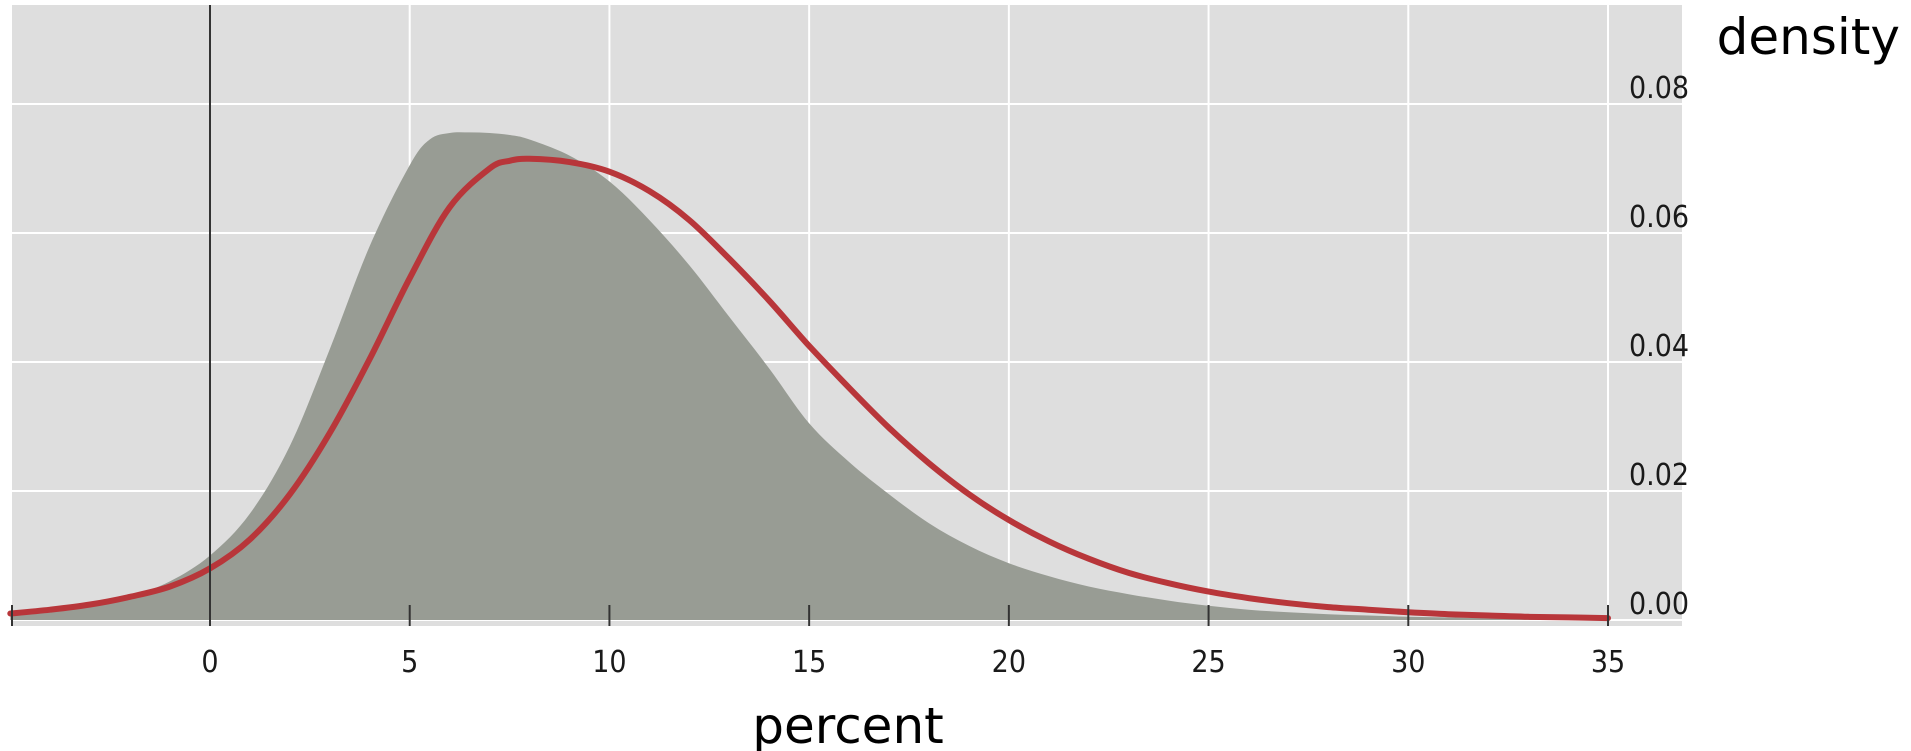 This screenshot has width=1911, height=751. Describe the element at coordinates (809, 662) in the screenshot. I see `x-tick-label: 15` at that location.